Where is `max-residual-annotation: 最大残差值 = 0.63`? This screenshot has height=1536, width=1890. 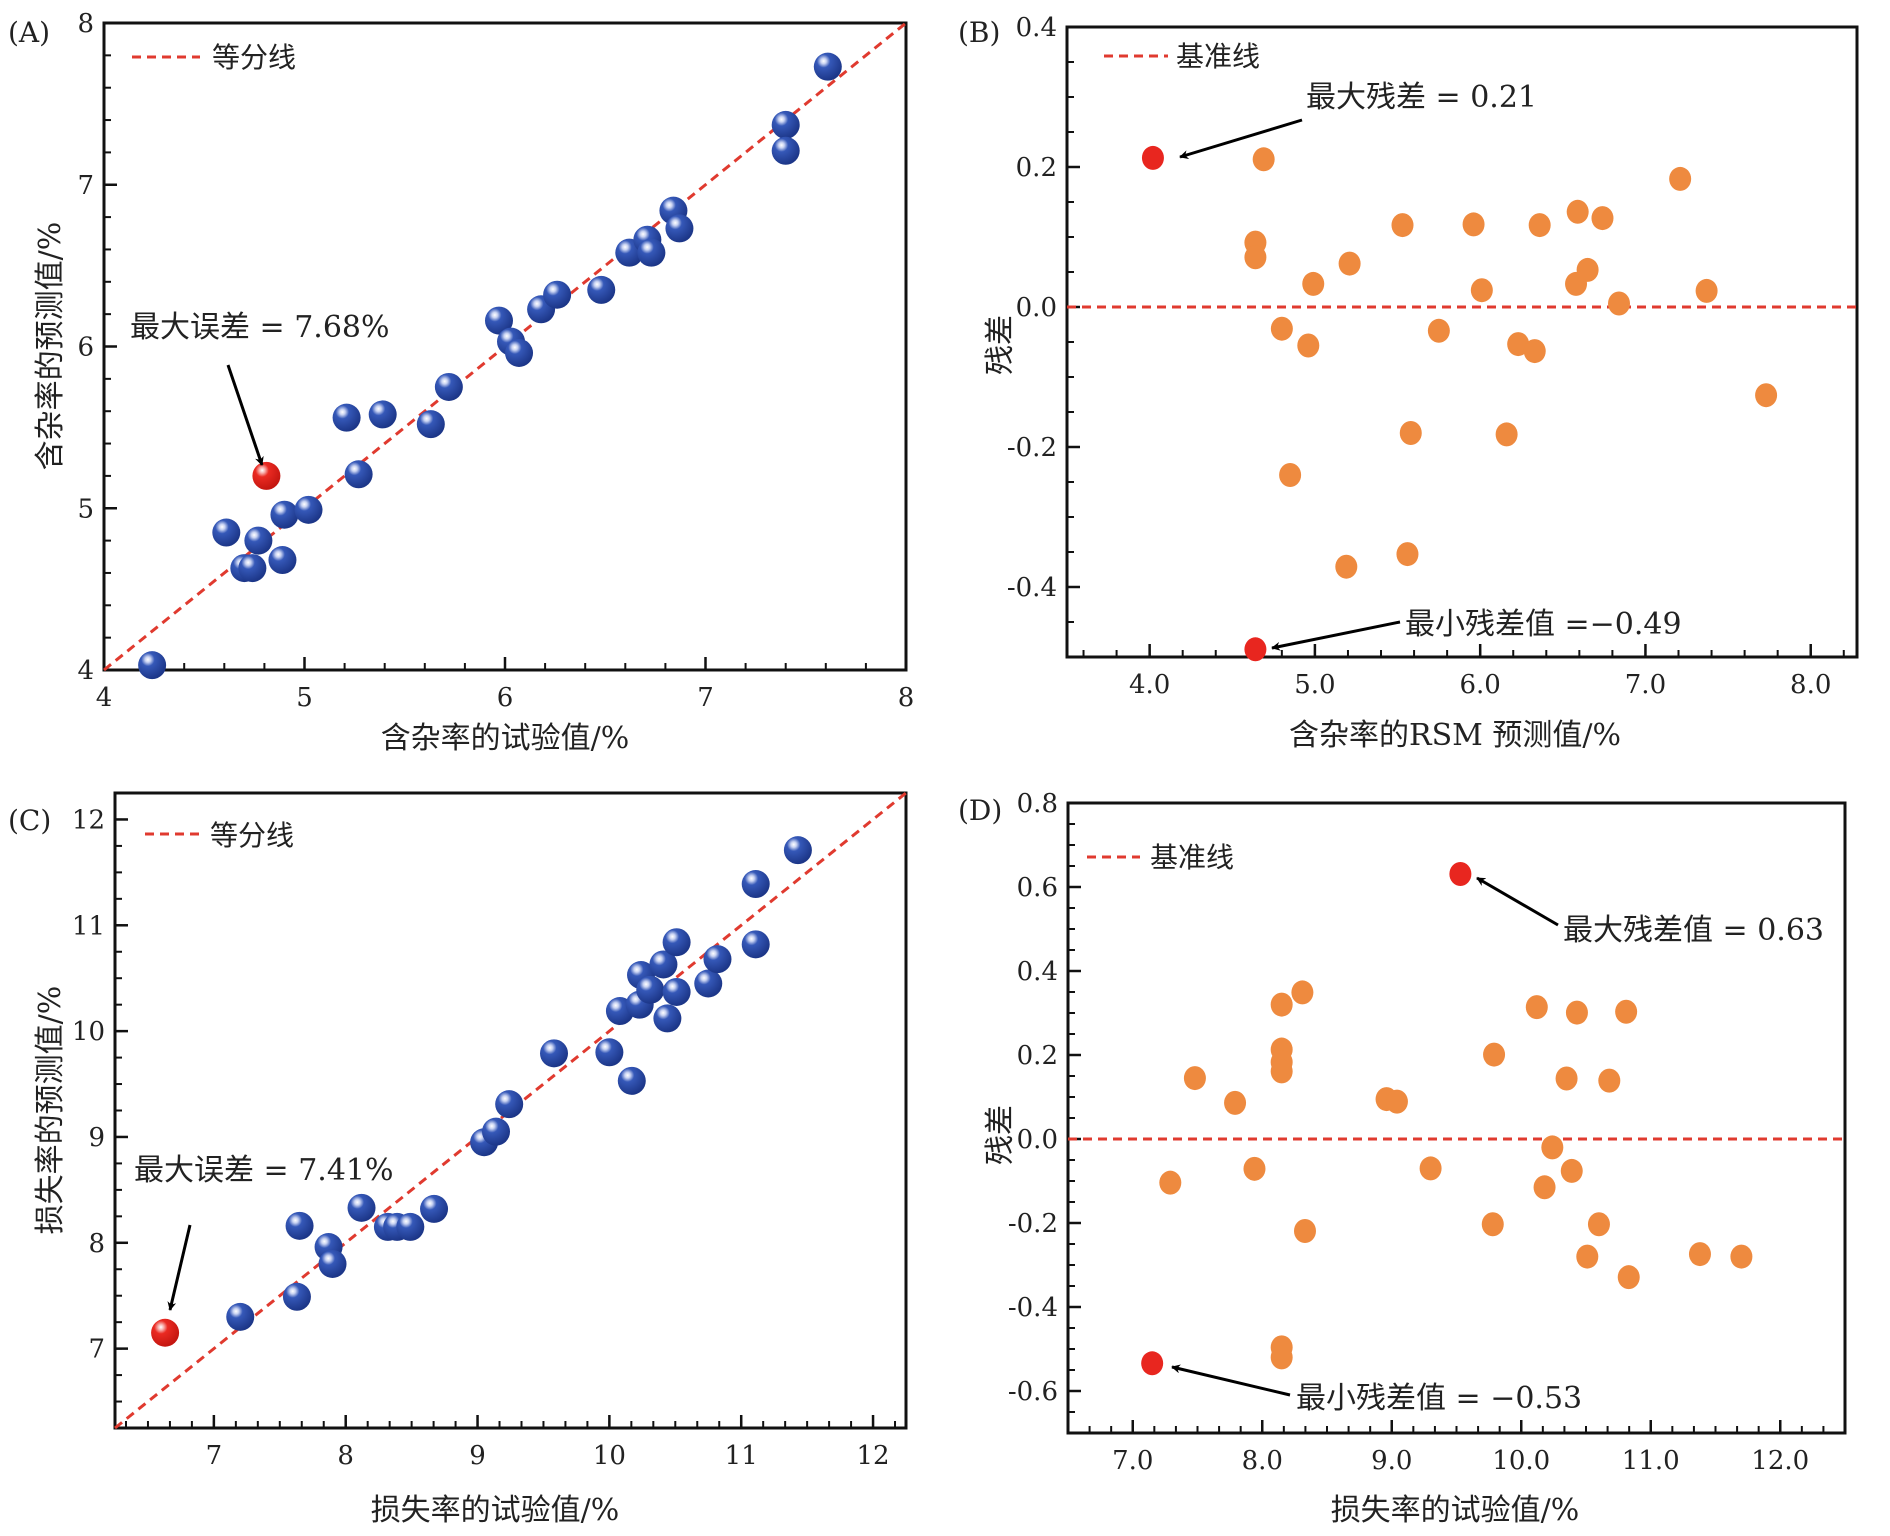
max-residual-annotation: 最大残差值 = 0.63 is located at coordinates (1693, 930).